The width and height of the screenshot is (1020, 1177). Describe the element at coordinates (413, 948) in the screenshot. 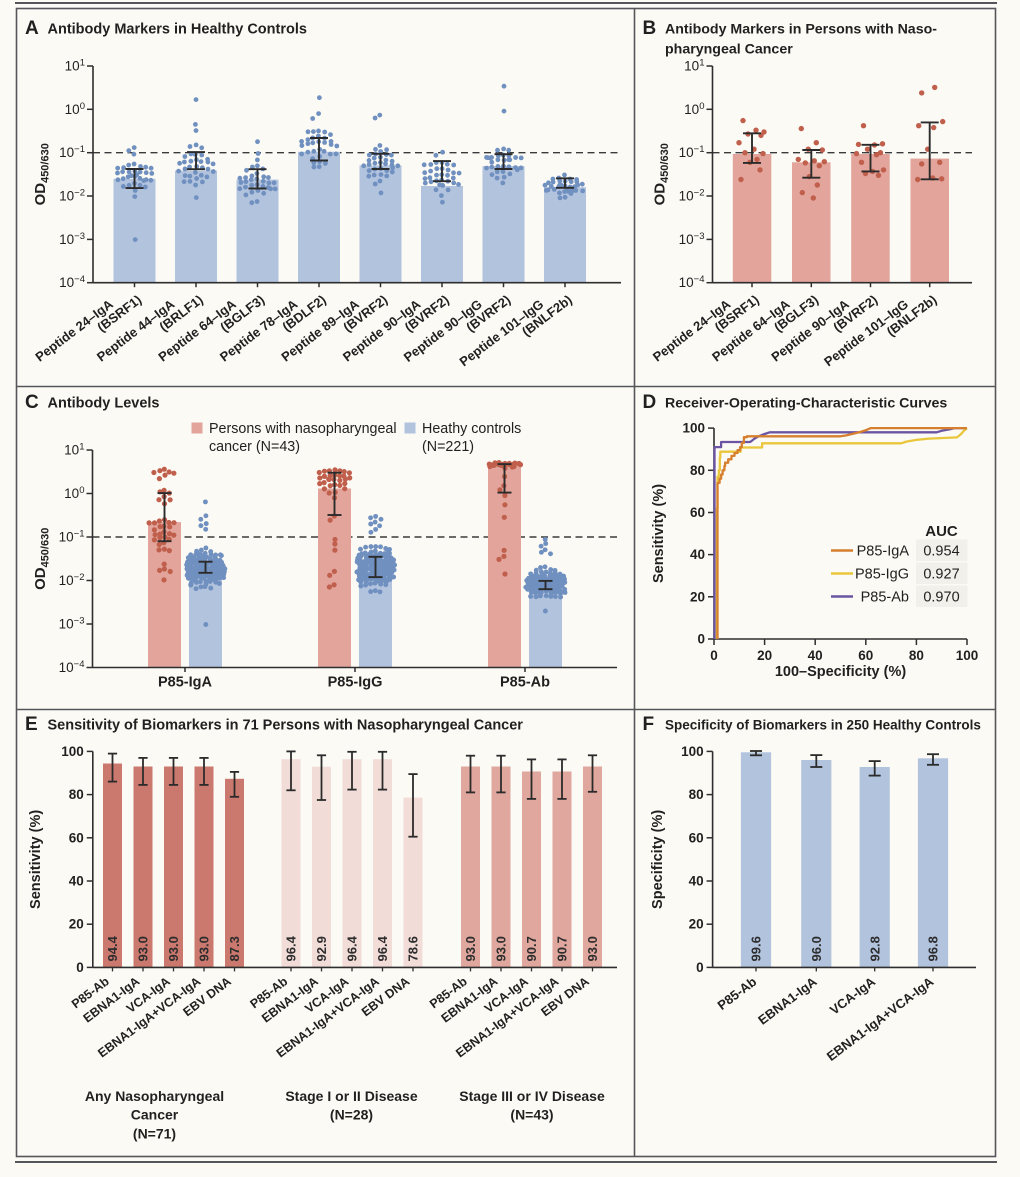

I see `svg-text: 78.6` at that location.